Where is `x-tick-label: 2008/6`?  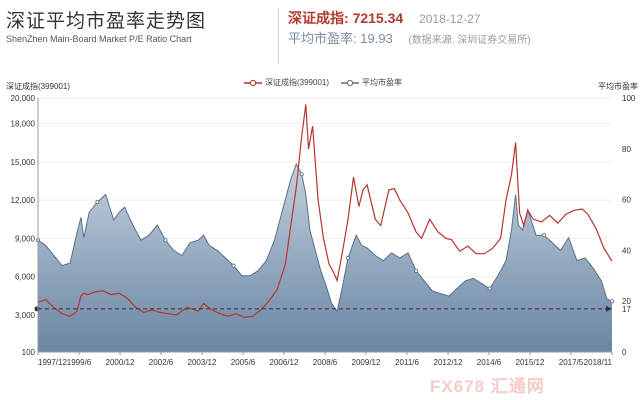
x-tick-label: 2008/6 is located at coordinates (325, 362).